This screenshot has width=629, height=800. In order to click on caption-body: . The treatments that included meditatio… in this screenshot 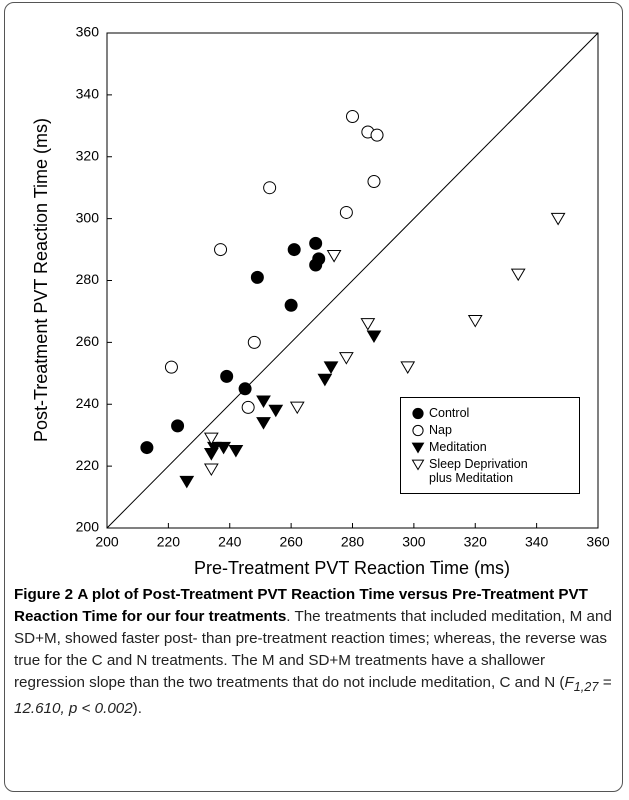, I will do `click(313, 649)`.